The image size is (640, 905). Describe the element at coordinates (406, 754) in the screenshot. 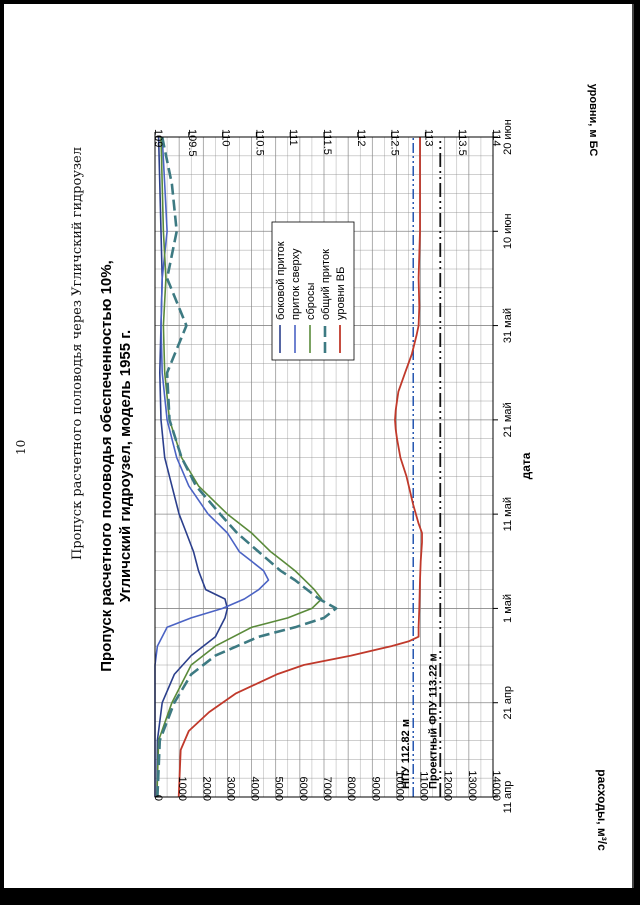

I see `reference-line-label: НПУ 112.82 м` at that location.